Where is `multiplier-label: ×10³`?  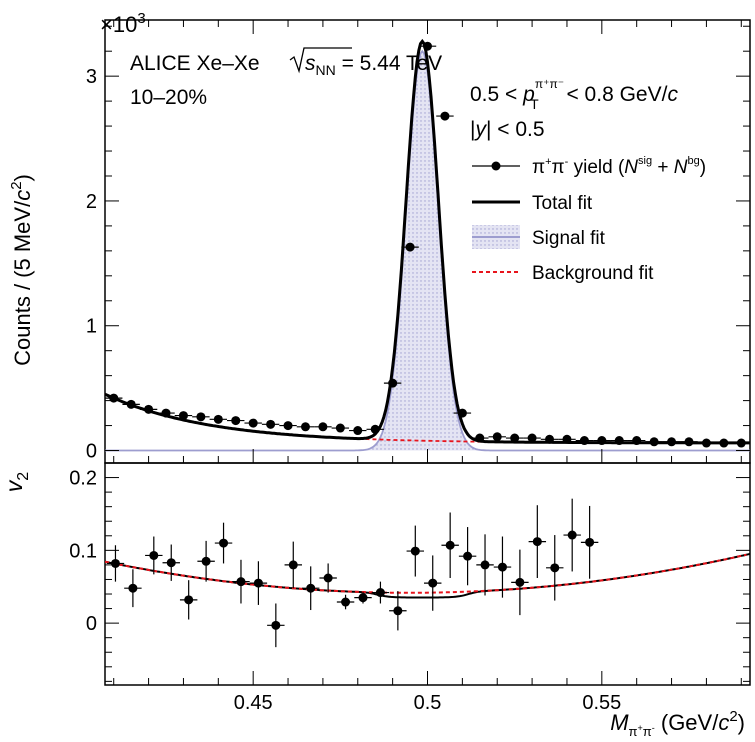 multiplier-label: ×10³ is located at coordinates (123, 23).